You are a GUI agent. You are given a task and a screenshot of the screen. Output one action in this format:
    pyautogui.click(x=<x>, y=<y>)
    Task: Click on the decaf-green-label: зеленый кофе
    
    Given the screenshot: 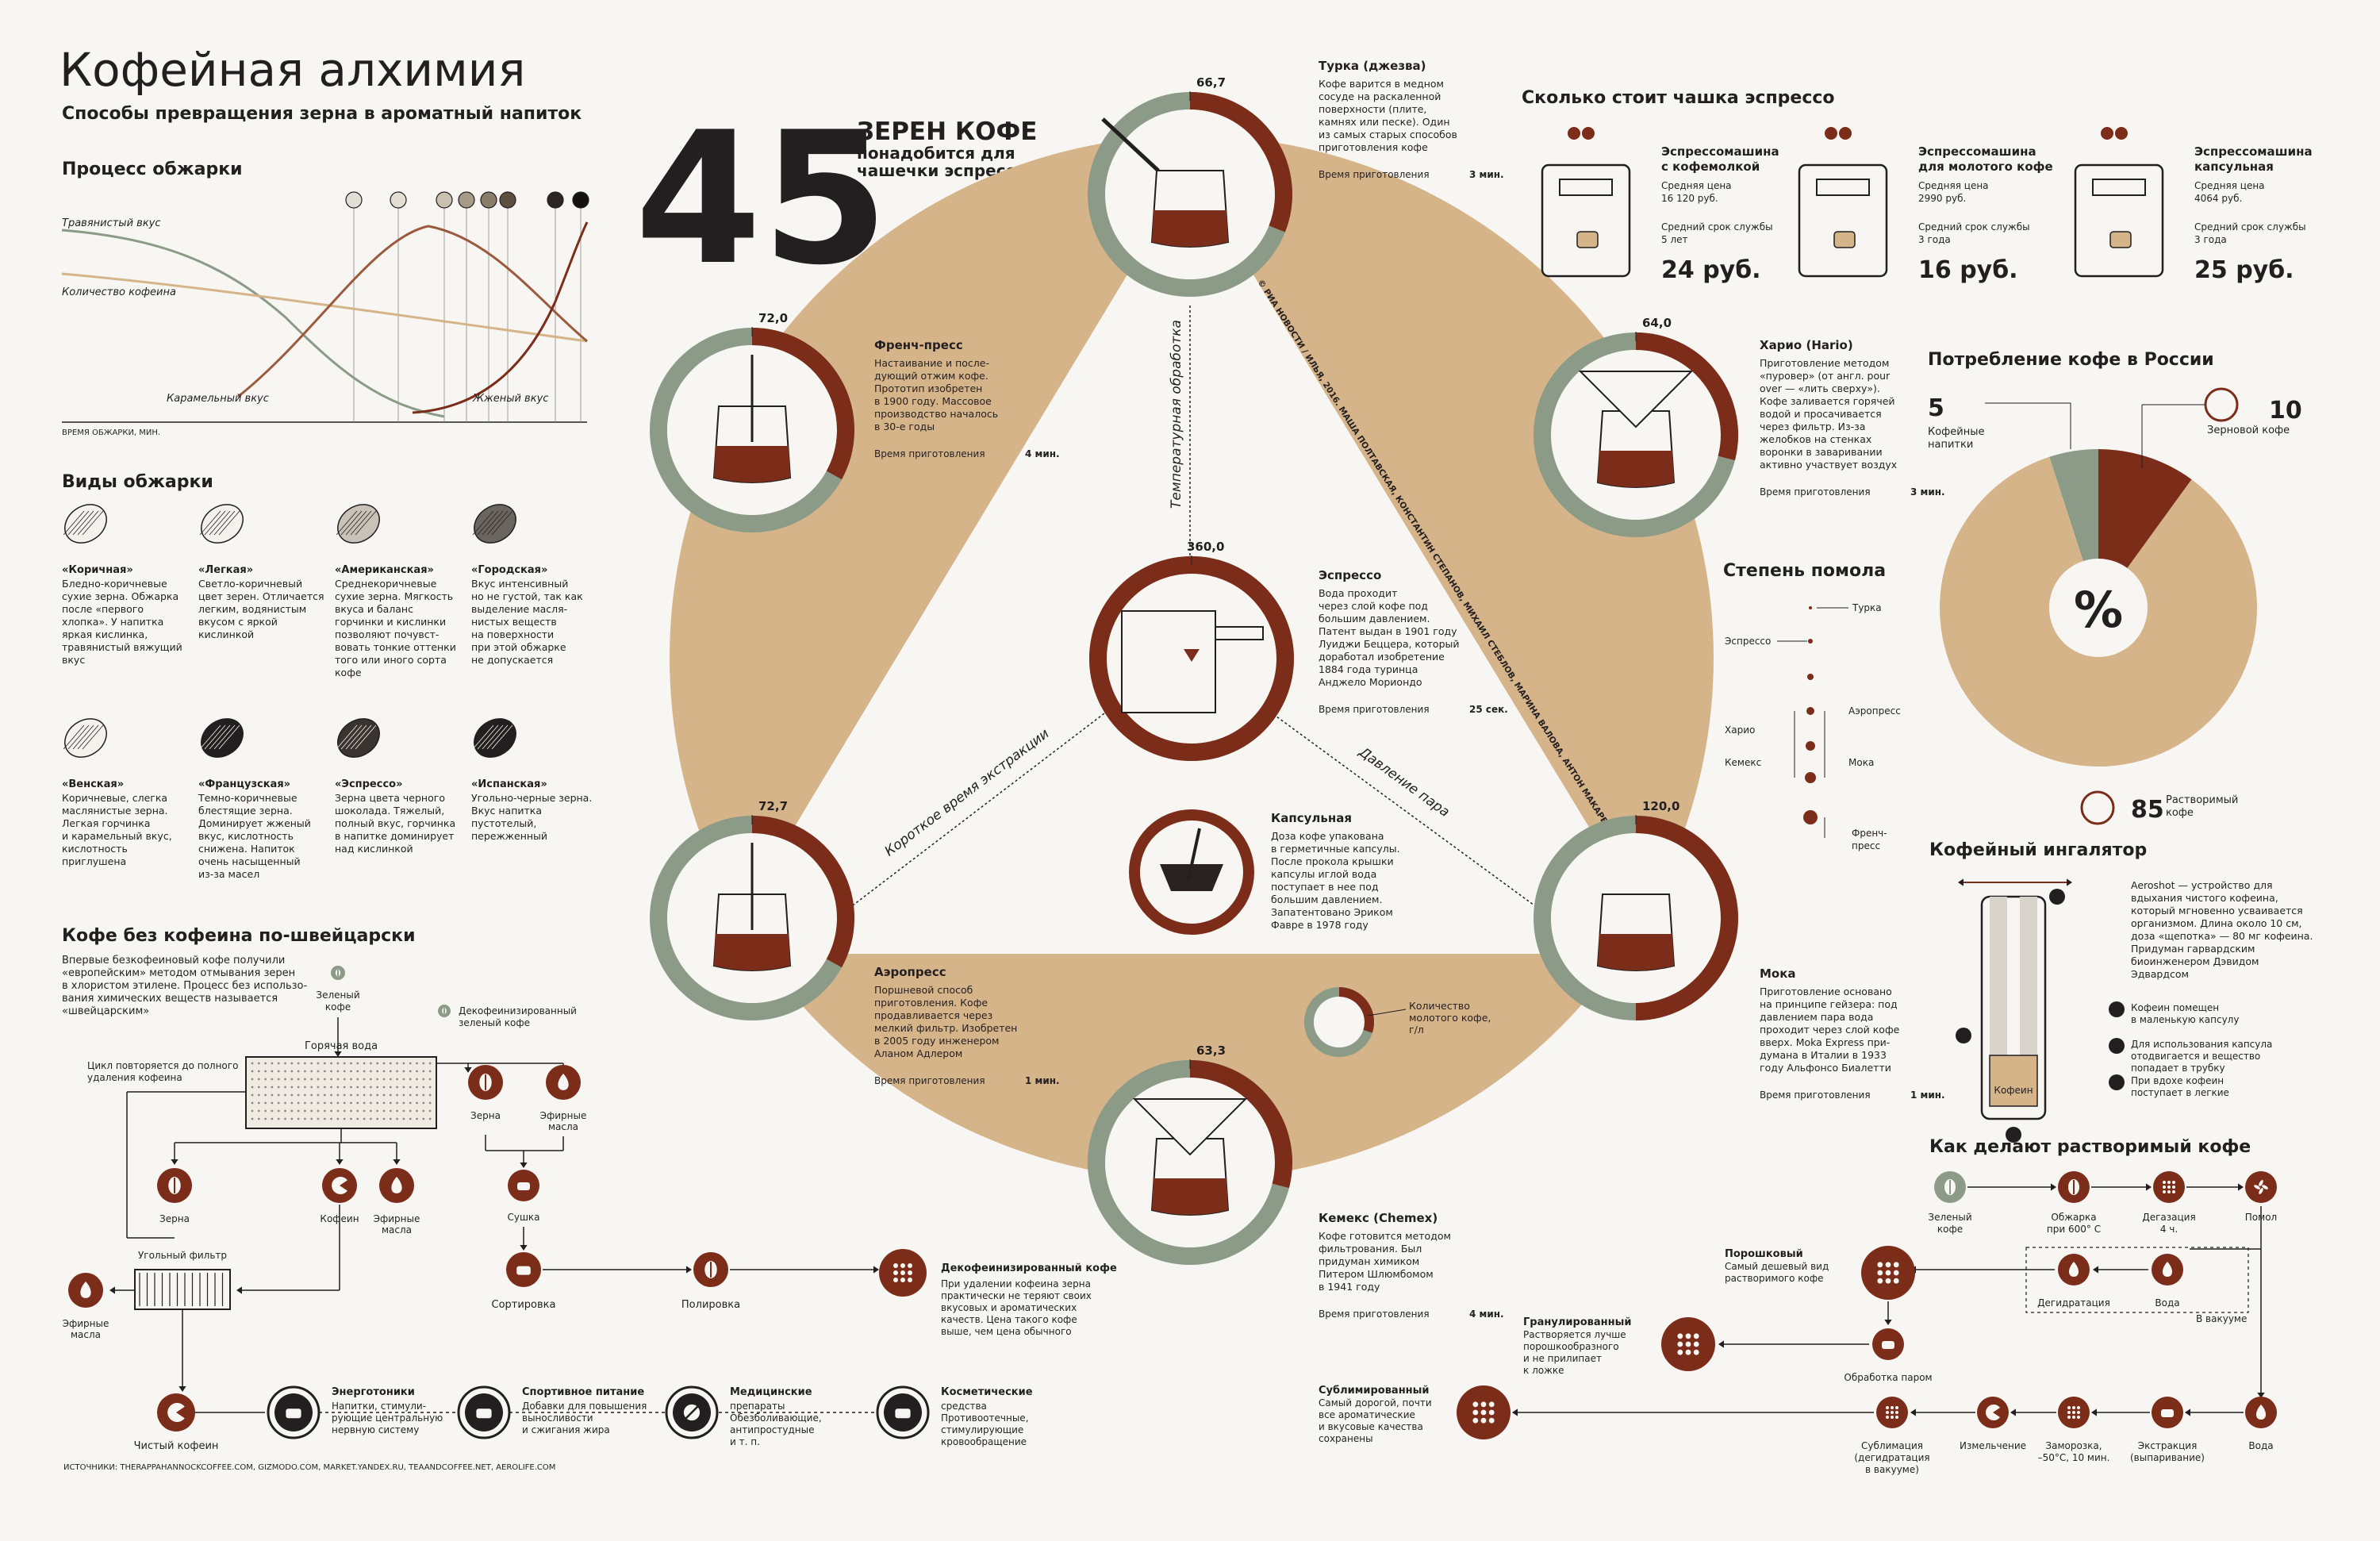 What is the action you would take?
    pyautogui.click(x=494, y=1023)
    